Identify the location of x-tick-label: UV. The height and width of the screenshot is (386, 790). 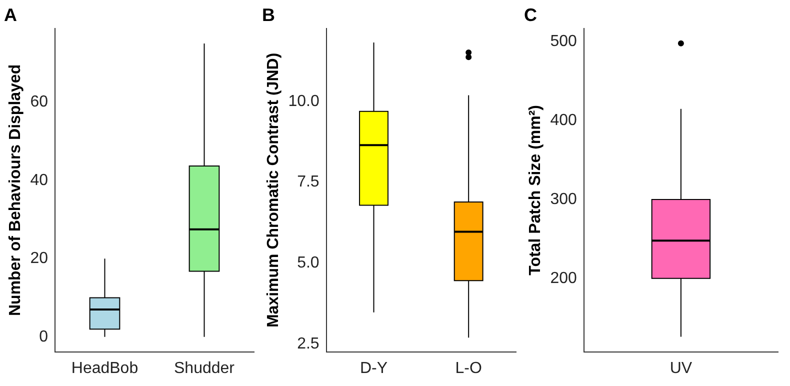
(681, 368).